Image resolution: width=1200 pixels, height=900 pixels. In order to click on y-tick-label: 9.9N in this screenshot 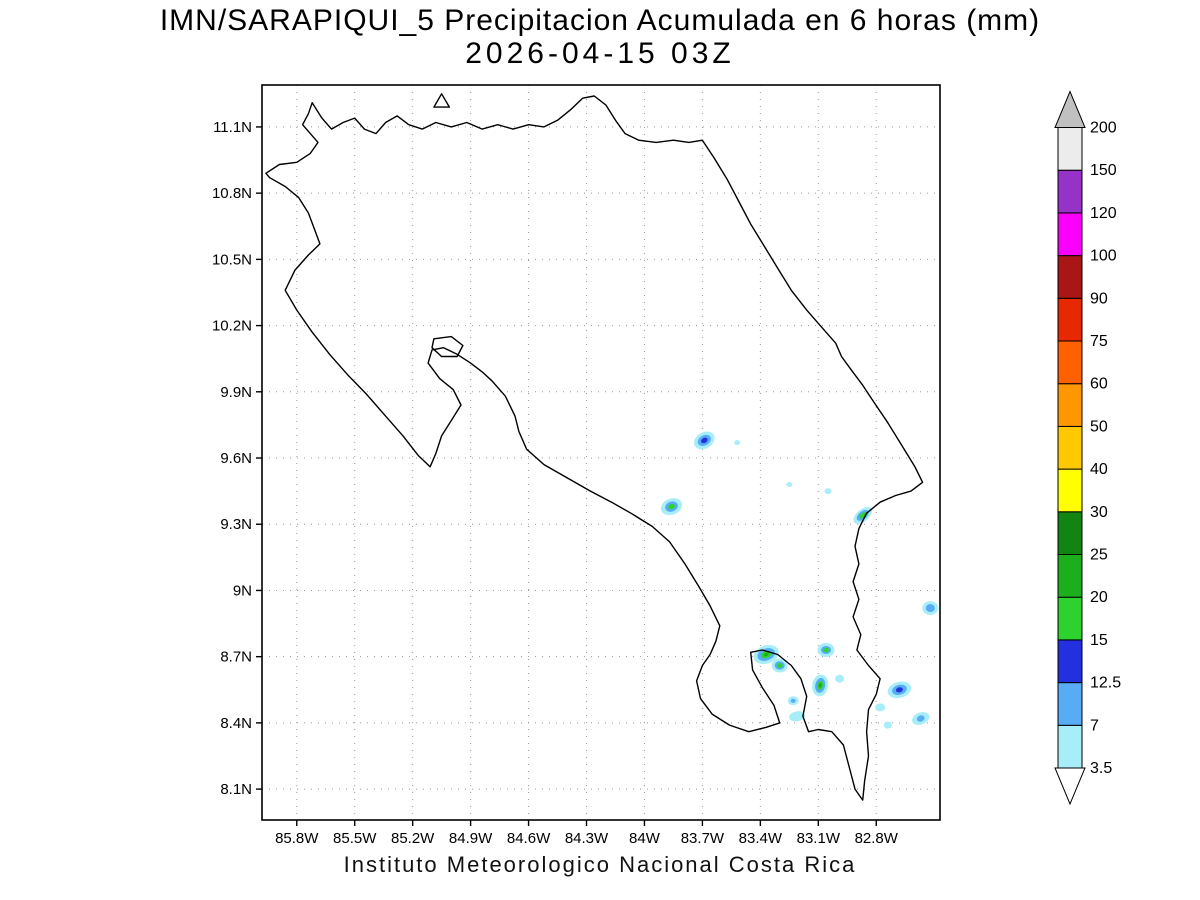, I will do `click(236, 392)`.